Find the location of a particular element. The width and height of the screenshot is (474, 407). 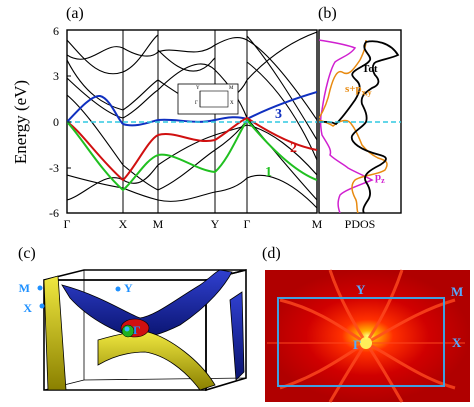

panel-label-d: (d) is located at coordinates (271, 253).